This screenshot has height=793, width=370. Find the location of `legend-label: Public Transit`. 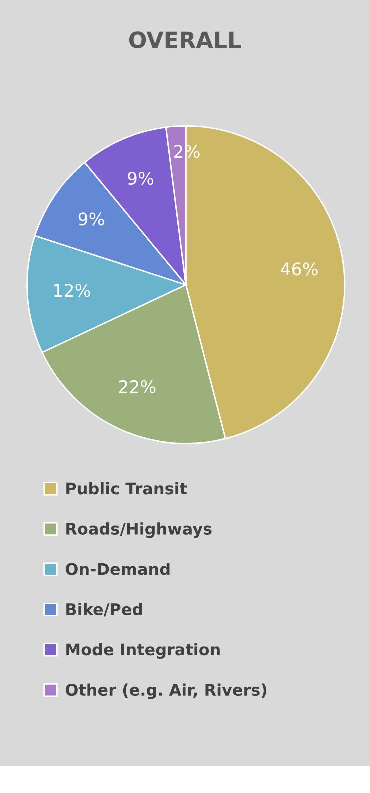

legend-label: Public Transit is located at coordinates (127, 488).